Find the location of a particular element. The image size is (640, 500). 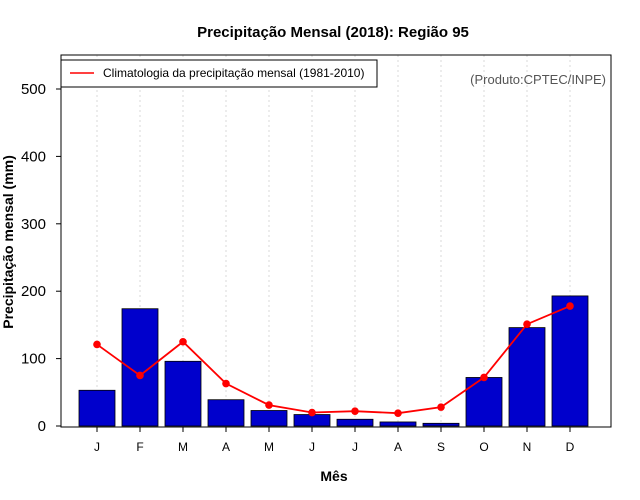

x-axis-label: Mês is located at coordinates (333, 476).